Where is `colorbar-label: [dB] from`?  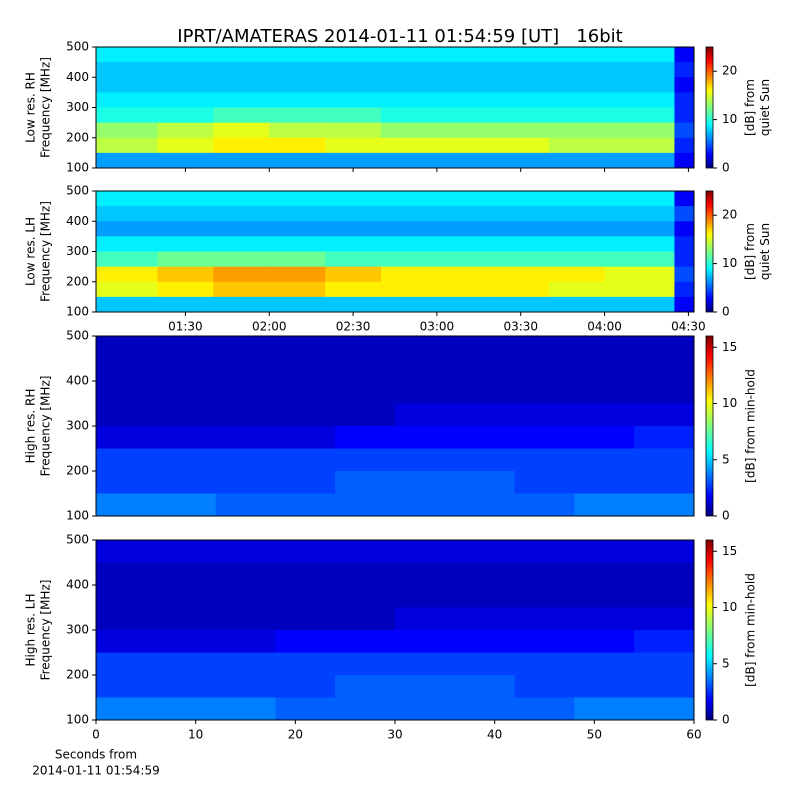 colorbar-label: [dB] from is located at coordinates (750, 251).